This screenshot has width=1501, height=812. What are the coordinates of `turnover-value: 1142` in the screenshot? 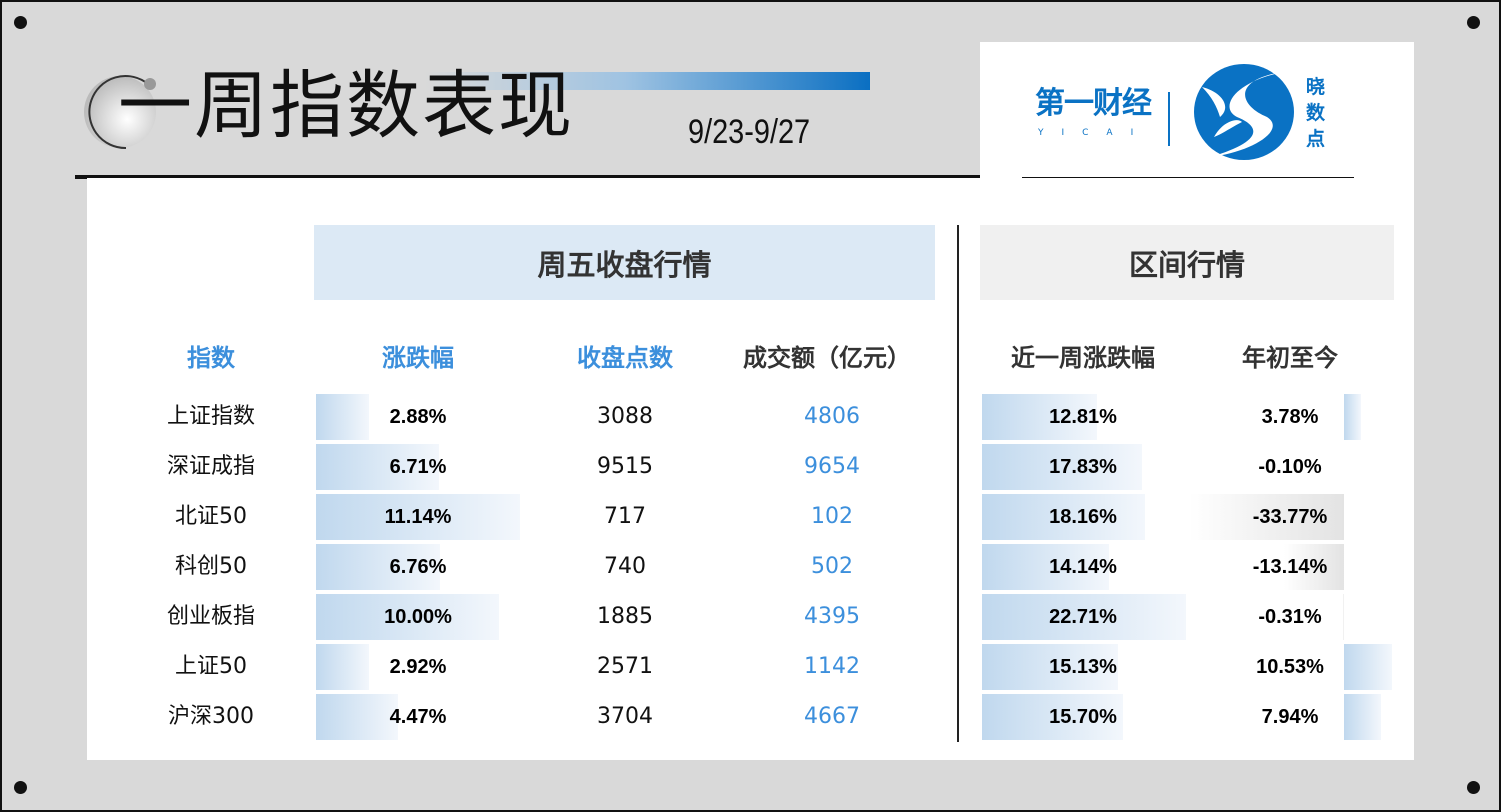 It's located at (832, 666).